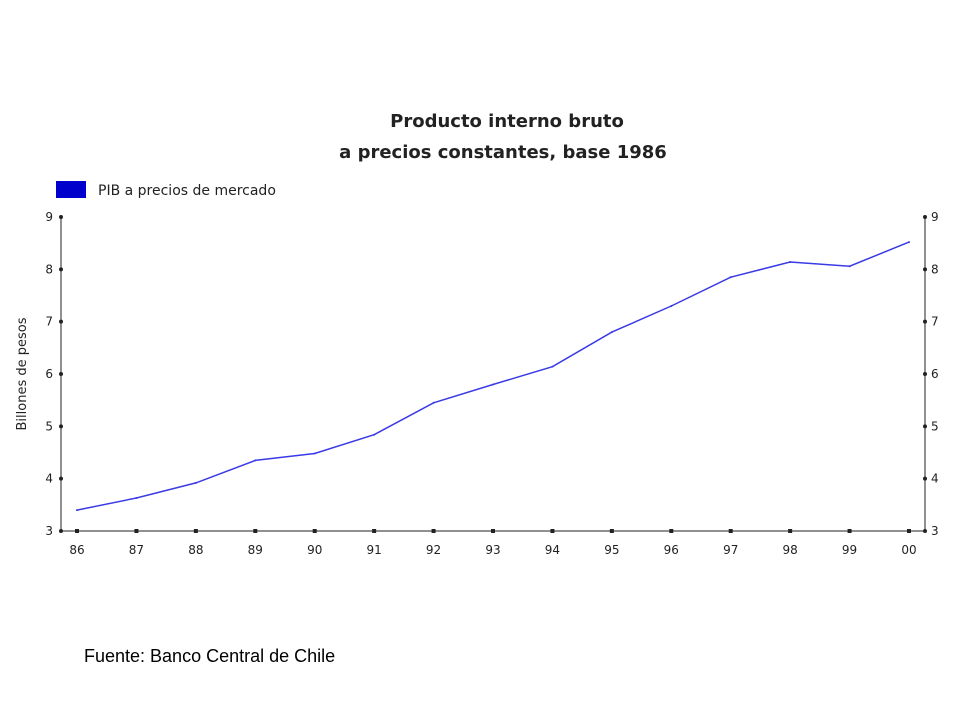 This screenshot has height=720, width=960. I want to click on legend-label: PIB a precios de mercado, so click(187, 191).